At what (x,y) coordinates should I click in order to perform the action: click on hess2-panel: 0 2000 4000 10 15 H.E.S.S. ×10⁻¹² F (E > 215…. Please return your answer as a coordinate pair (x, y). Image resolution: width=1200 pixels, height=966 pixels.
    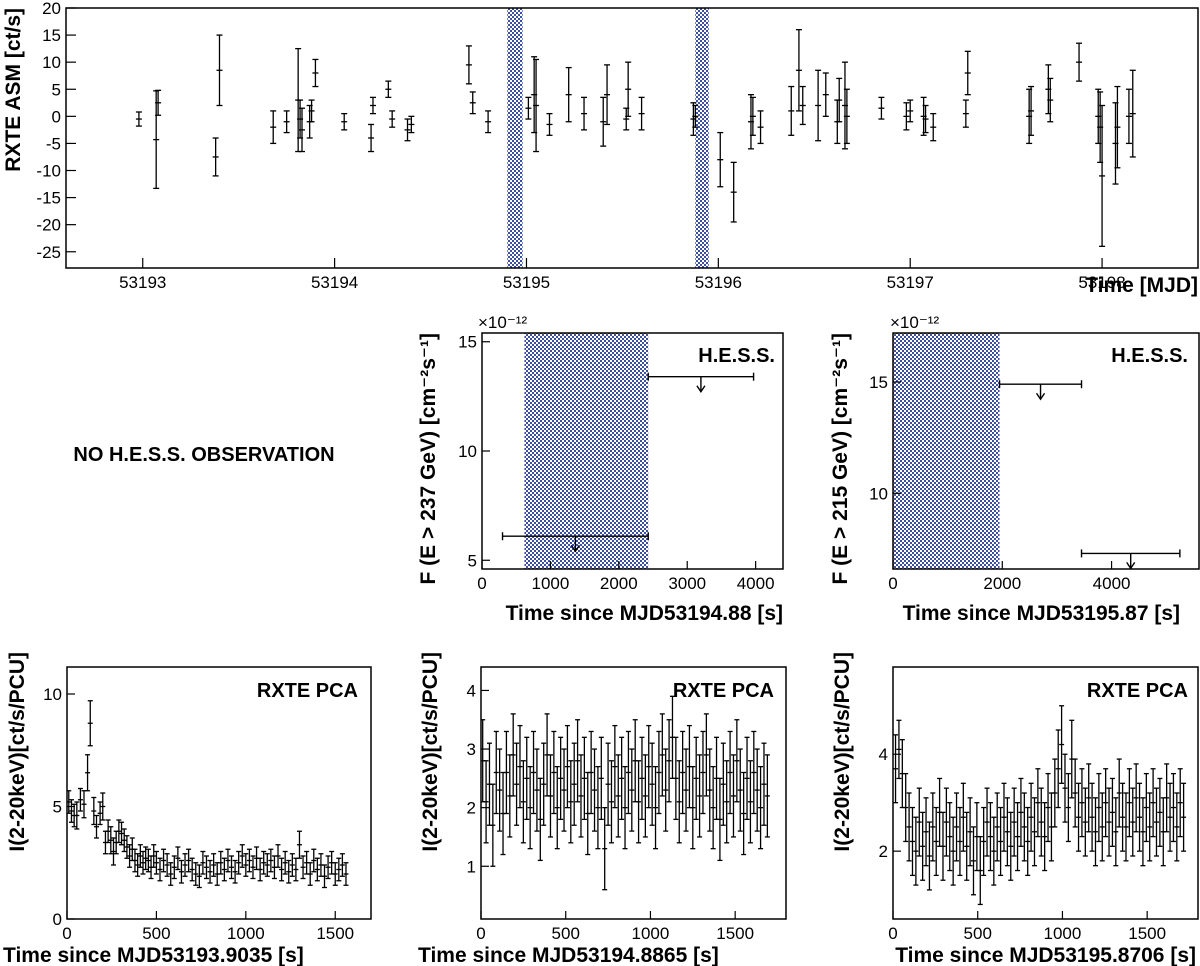
    Looking at the image, I should click on (1014, 469).